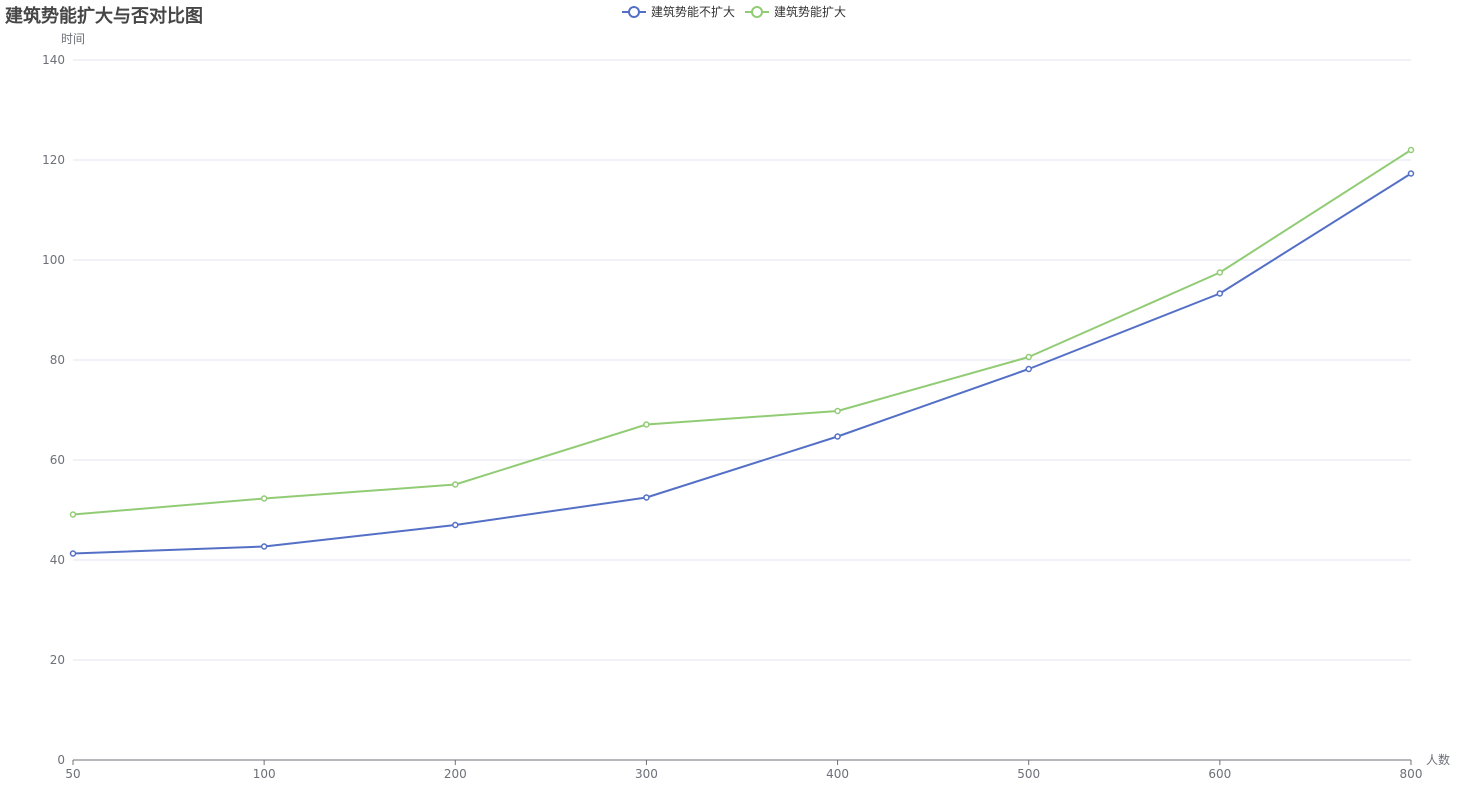  What do you see at coordinates (73, 39) in the screenshot?
I see `y-axis-label: 时间` at bounding box center [73, 39].